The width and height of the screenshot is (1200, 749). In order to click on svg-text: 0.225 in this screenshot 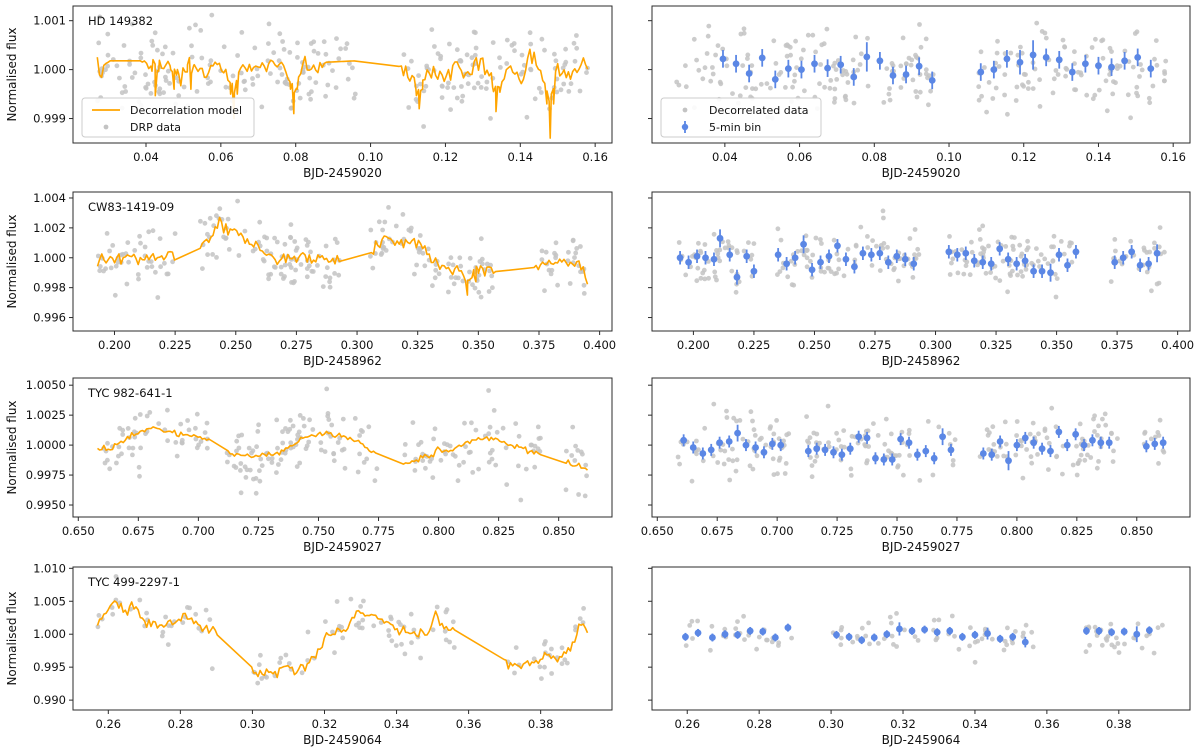, I will do `click(175, 345)`.